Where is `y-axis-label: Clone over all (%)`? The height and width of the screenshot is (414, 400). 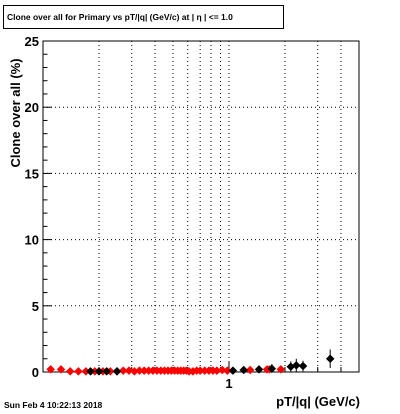 y-axis-label: Clone over all (%) is located at coordinates (15, 112).